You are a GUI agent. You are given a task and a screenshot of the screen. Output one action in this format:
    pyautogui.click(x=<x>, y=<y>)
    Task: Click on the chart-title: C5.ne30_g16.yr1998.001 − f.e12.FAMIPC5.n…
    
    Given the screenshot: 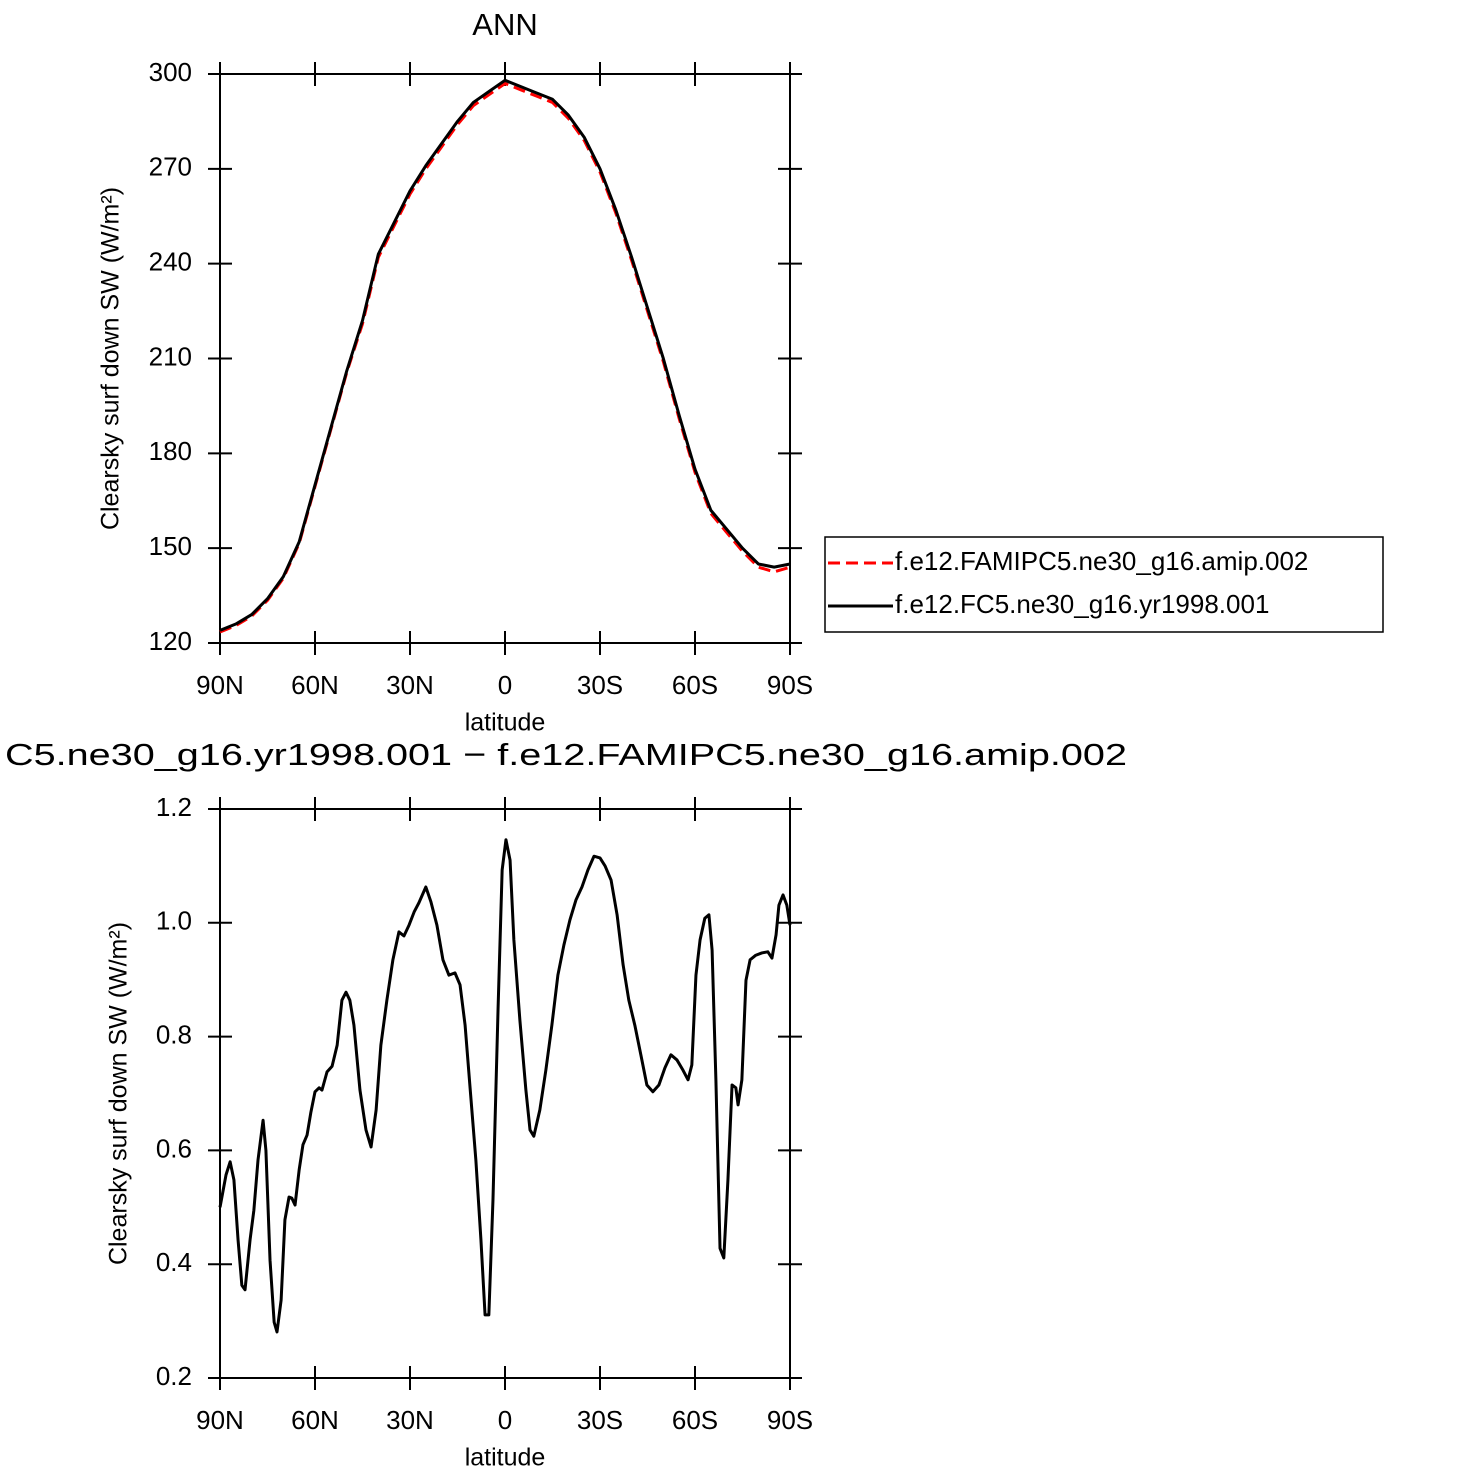 What is the action you would take?
    pyautogui.click(x=566, y=754)
    